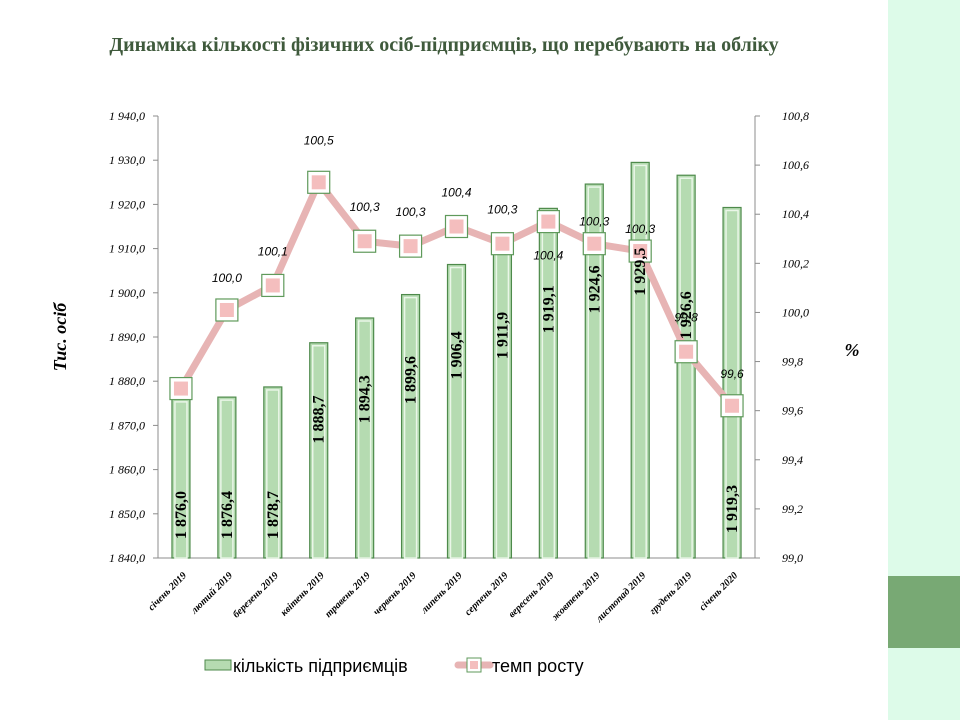  I want to click on bar-value-label: 1 899,6, so click(411, 380).